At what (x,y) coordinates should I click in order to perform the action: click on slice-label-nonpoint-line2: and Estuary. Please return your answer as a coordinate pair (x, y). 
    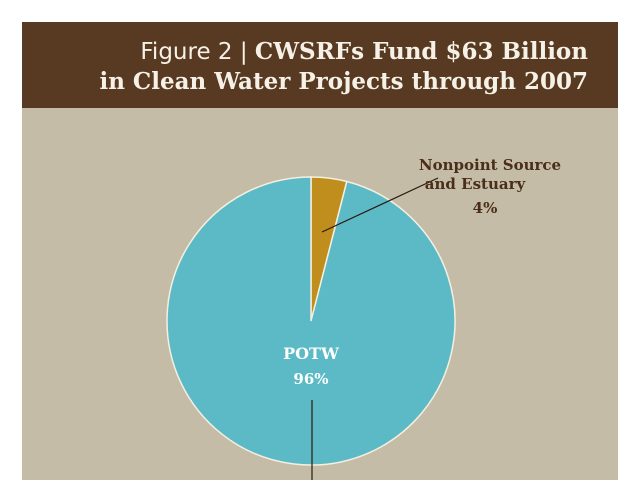
    Looking at the image, I should click on (476, 184).